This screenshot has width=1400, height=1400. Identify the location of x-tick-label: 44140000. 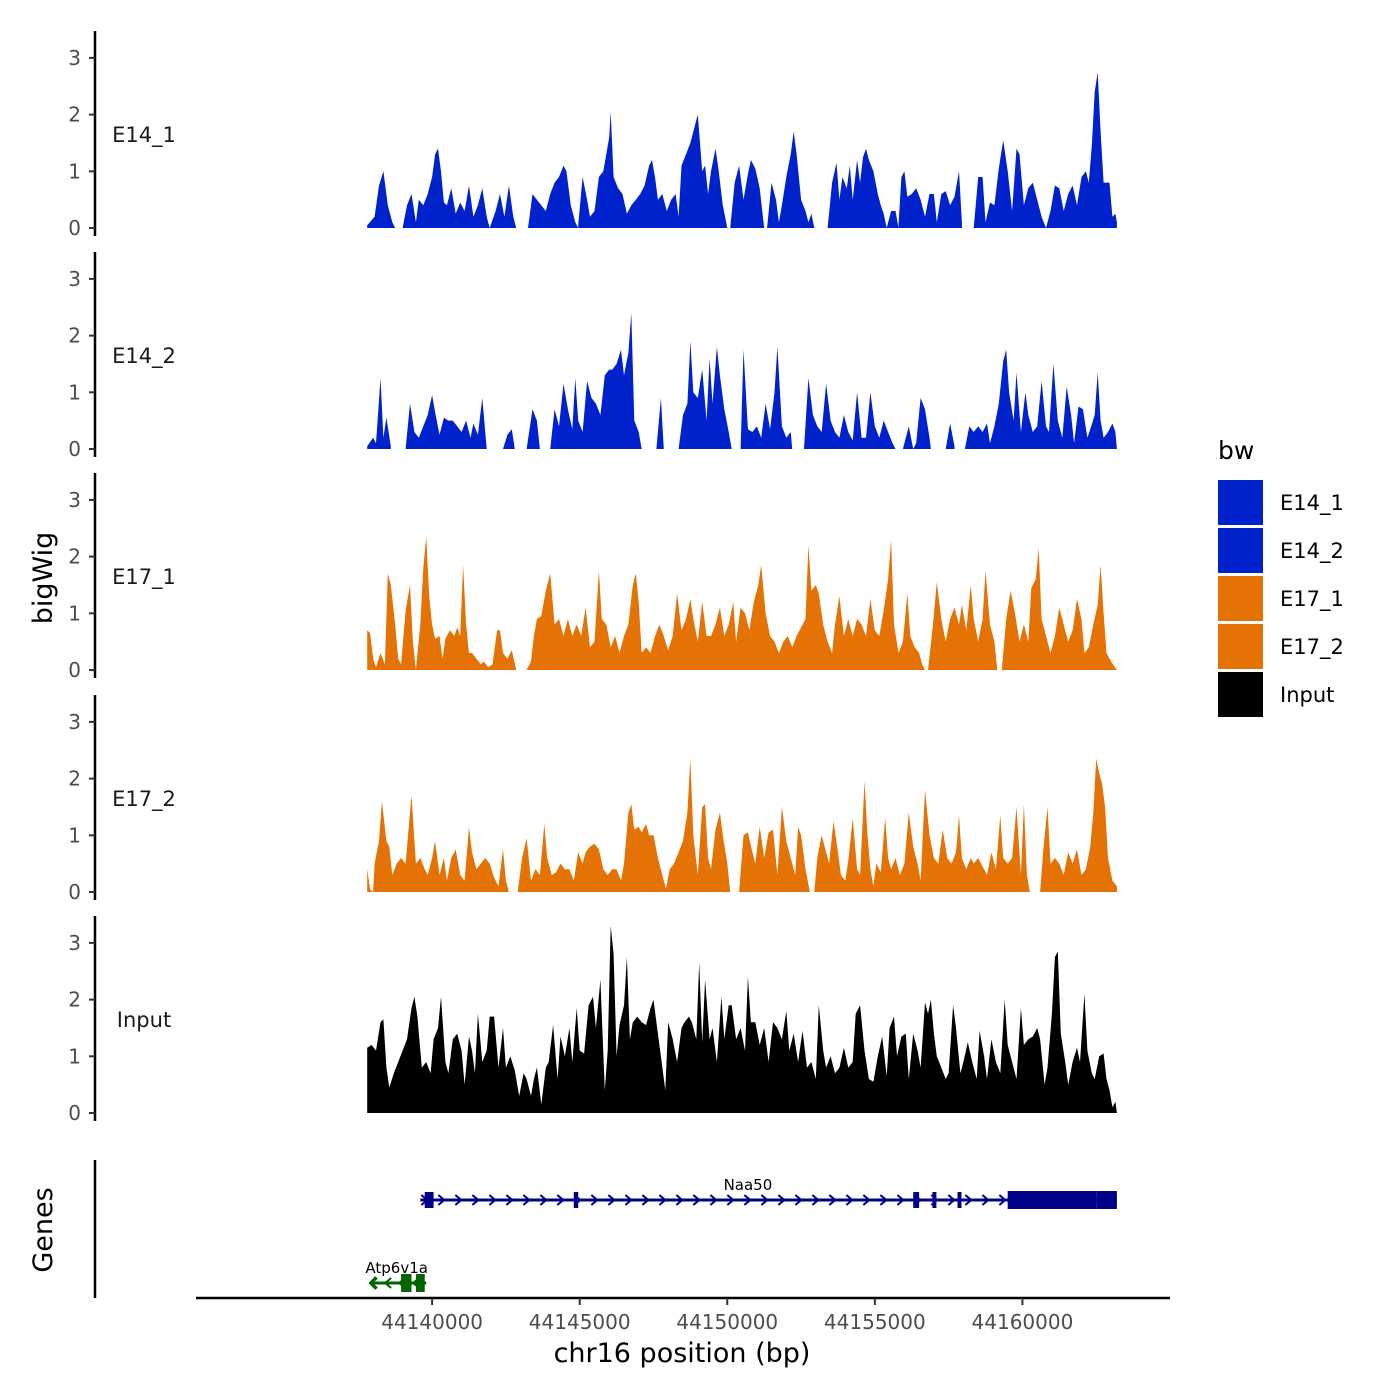
(432, 1322).